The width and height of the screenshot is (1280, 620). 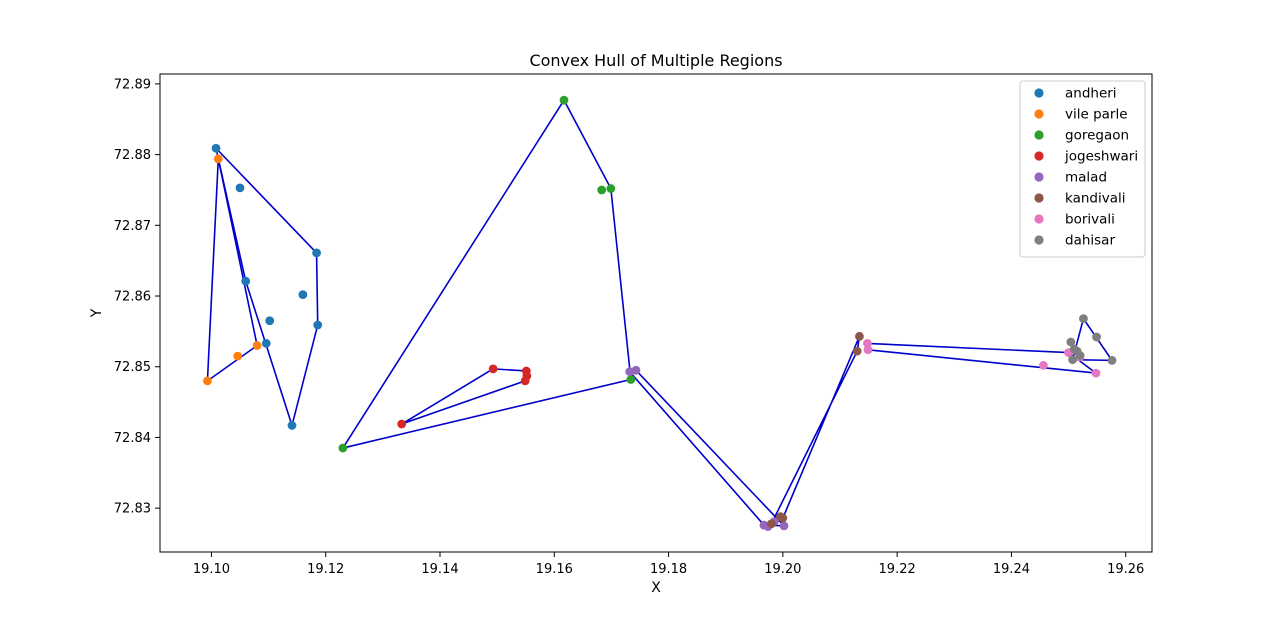 I want to click on x-tick-label: 19.12, so click(x=325, y=569).